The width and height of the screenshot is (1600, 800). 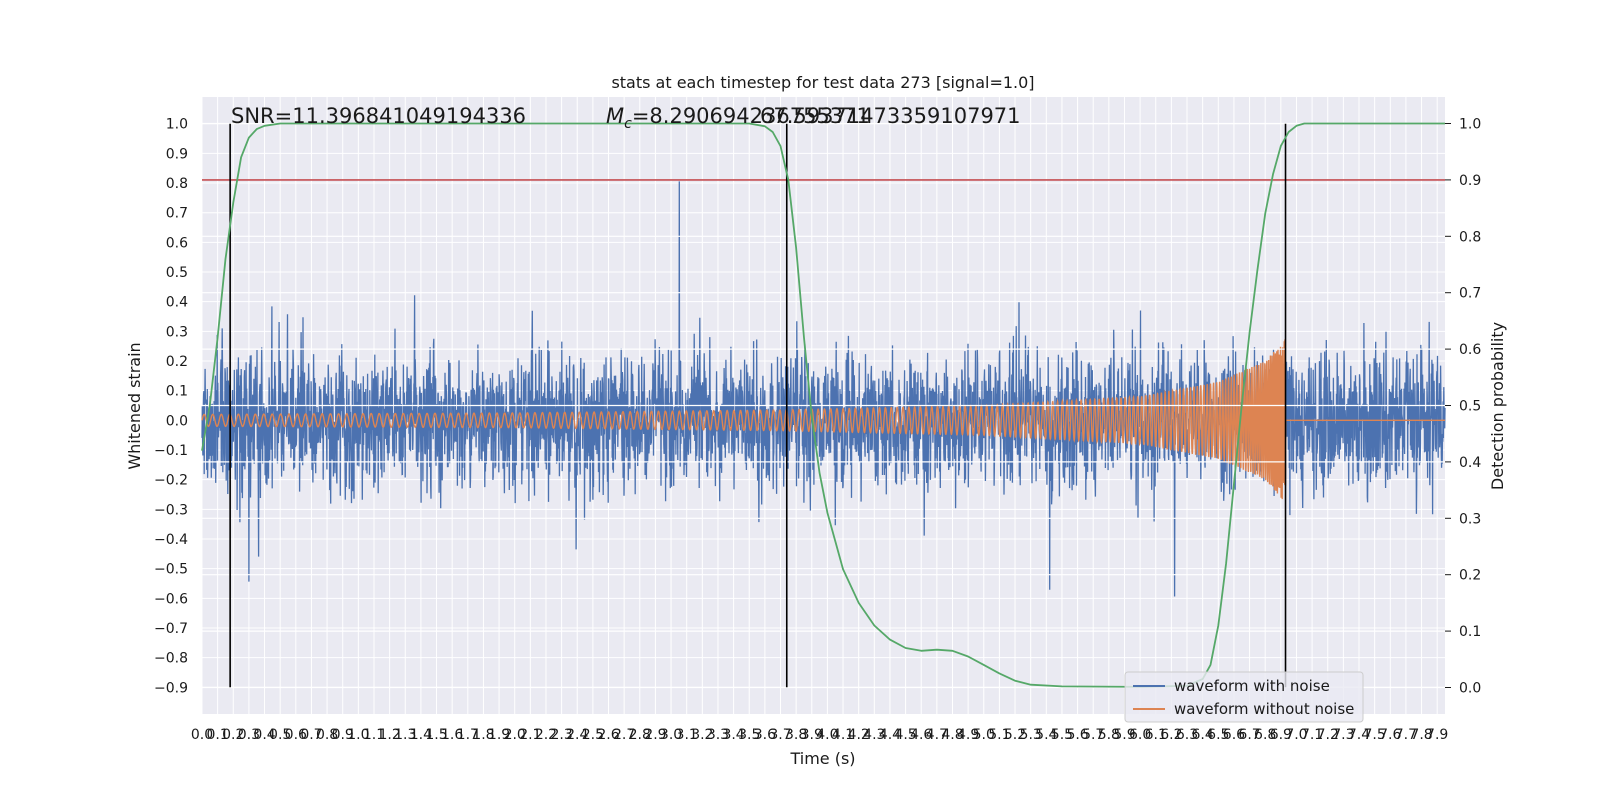 I want to click on y2-tick-label: 0.4, so click(x=1470, y=463).